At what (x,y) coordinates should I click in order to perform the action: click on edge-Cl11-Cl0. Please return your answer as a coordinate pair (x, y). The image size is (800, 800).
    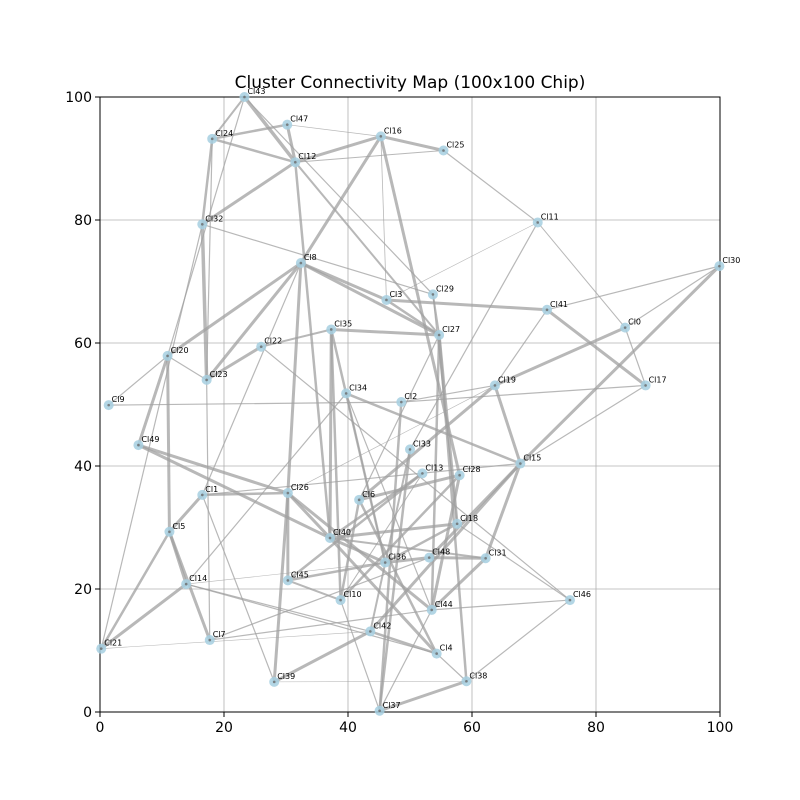
    Looking at the image, I should click on (581, 275).